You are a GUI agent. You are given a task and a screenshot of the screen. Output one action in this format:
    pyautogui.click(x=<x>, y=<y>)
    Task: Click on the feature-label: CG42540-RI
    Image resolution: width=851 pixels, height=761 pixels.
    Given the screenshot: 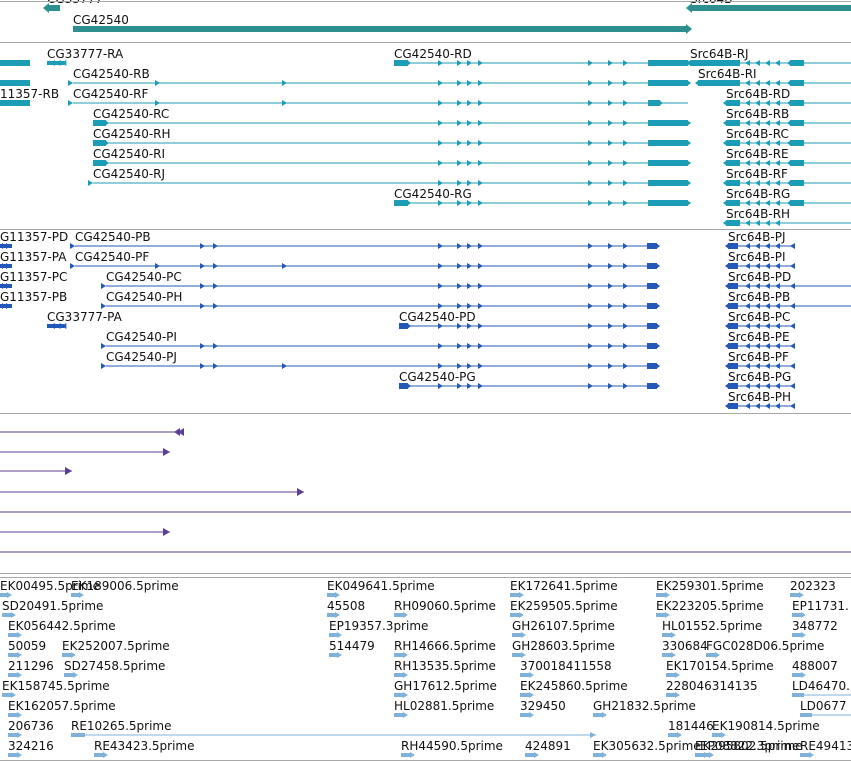 What is the action you would take?
    pyautogui.click(x=129, y=154)
    